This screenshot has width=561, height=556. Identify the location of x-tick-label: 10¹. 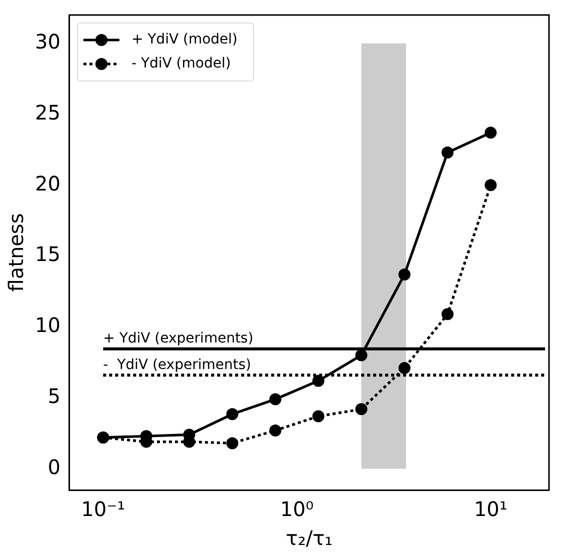
(491, 509).